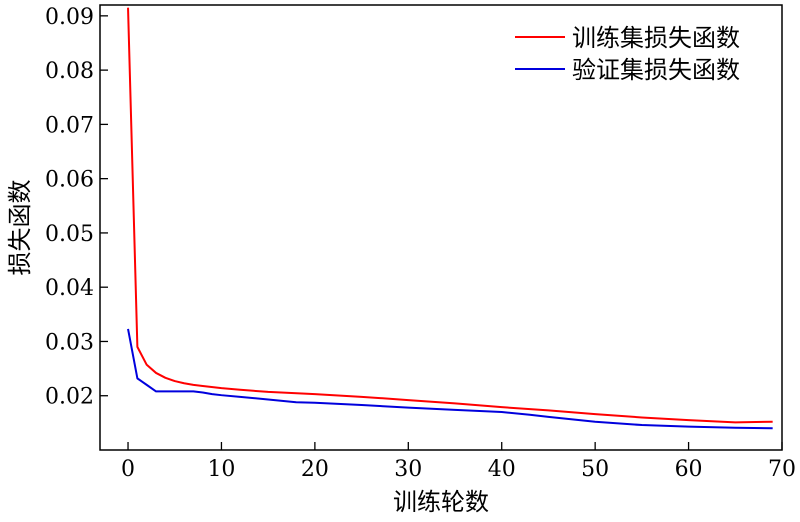  I want to click on y-tick-label: 0.08, so click(69, 71).